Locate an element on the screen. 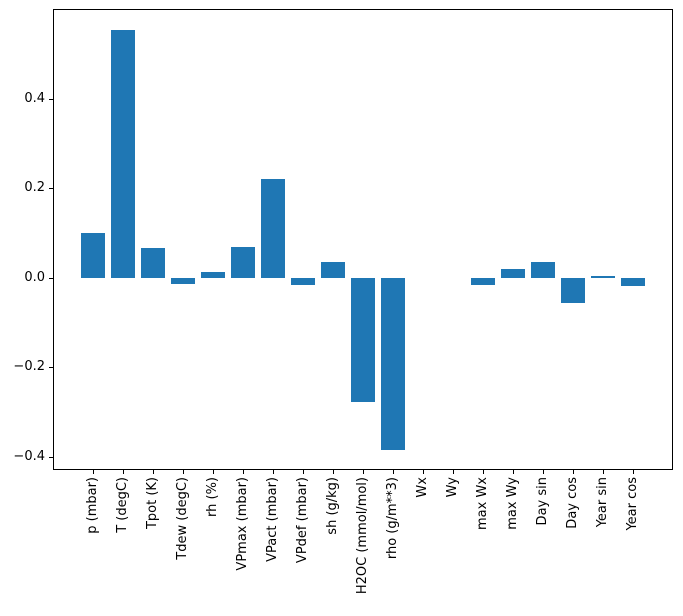 This screenshot has width=683, height=616. y-tick-label-−0.2: −0.2 is located at coordinates (29, 367).